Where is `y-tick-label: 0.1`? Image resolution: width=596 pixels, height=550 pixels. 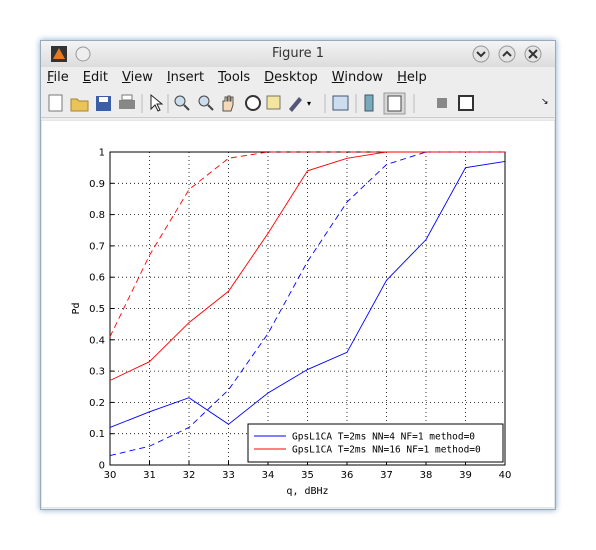
y-tick-label: 0.1 is located at coordinates (97, 434).